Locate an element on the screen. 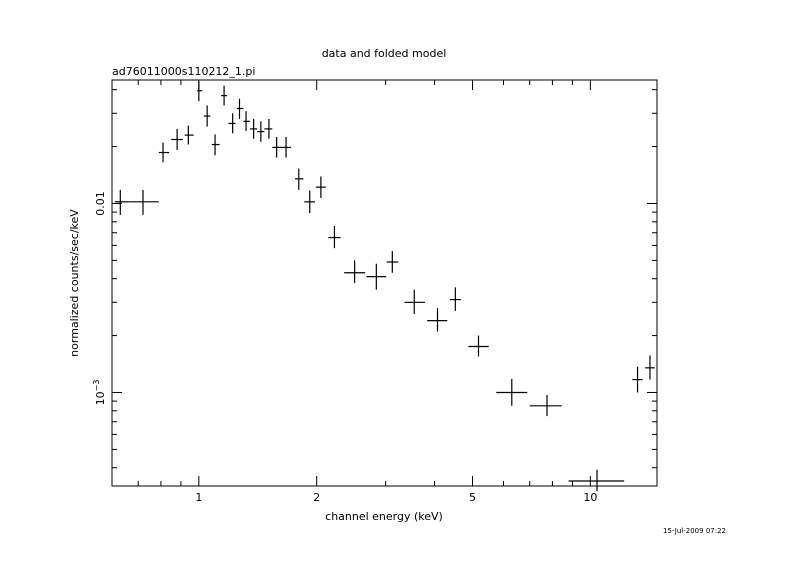 This screenshot has height=582, width=790. x-tick-label: 10 is located at coordinates (590, 497).